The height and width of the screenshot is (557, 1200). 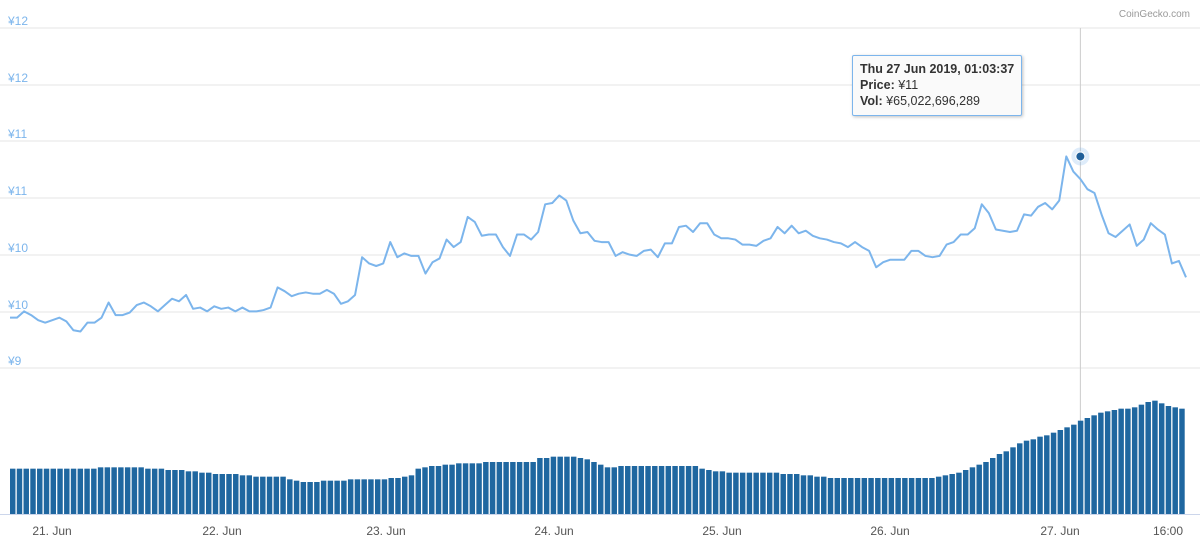 What do you see at coordinates (721, 531) in the screenshot?
I see `x-tick-label: 25. Jun` at bounding box center [721, 531].